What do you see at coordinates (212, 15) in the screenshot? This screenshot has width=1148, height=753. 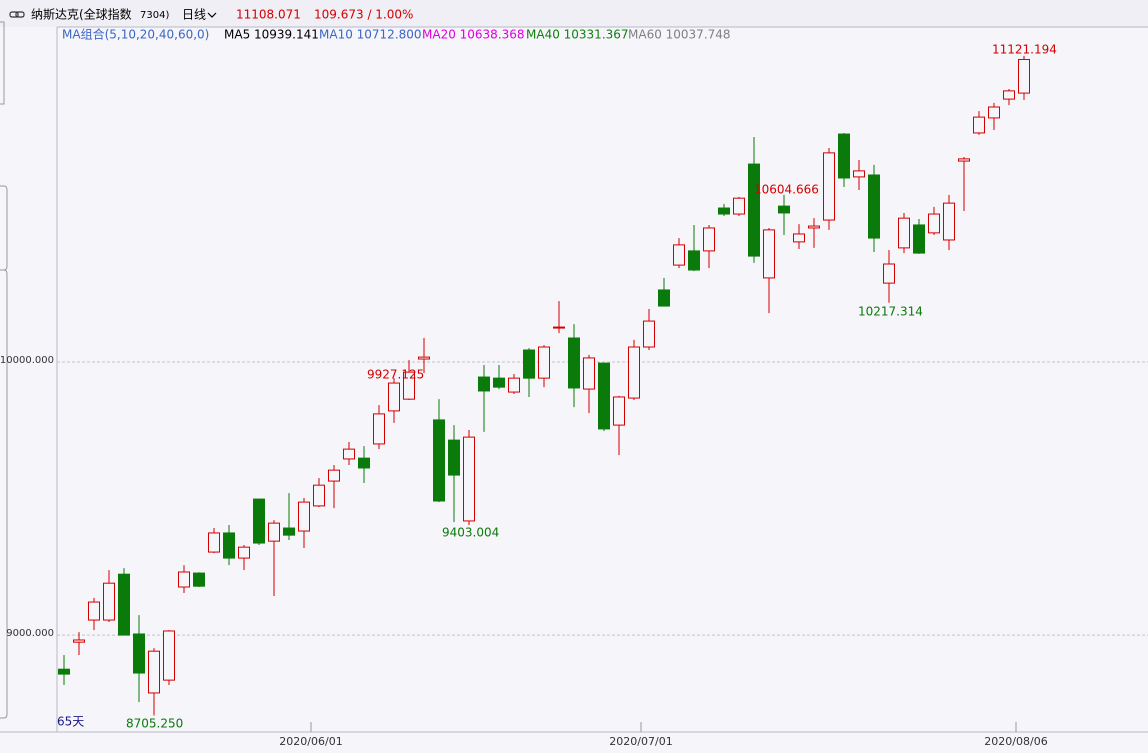 I see `period-chevron` at bounding box center [212, 15].